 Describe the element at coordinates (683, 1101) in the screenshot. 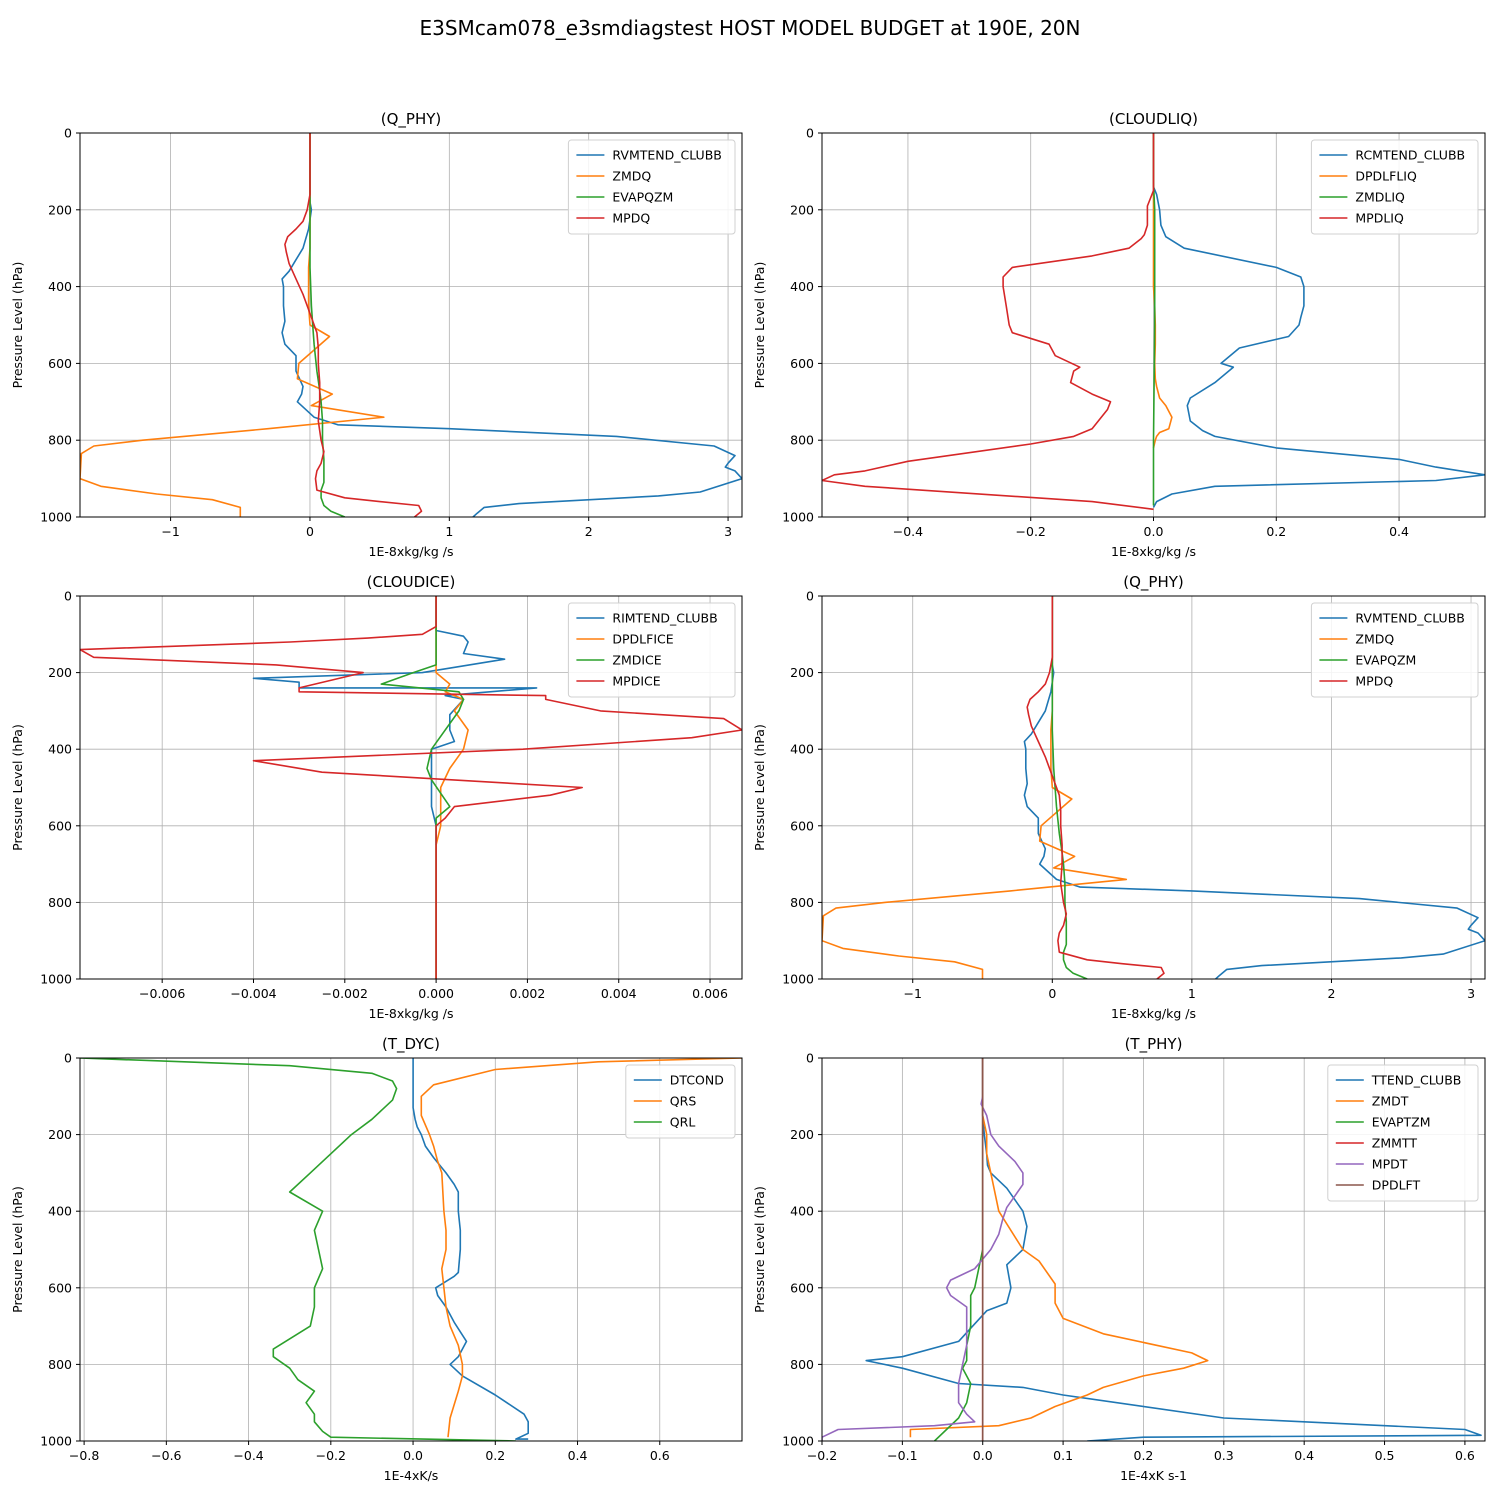

I see `legend-label: QRS` at that location.